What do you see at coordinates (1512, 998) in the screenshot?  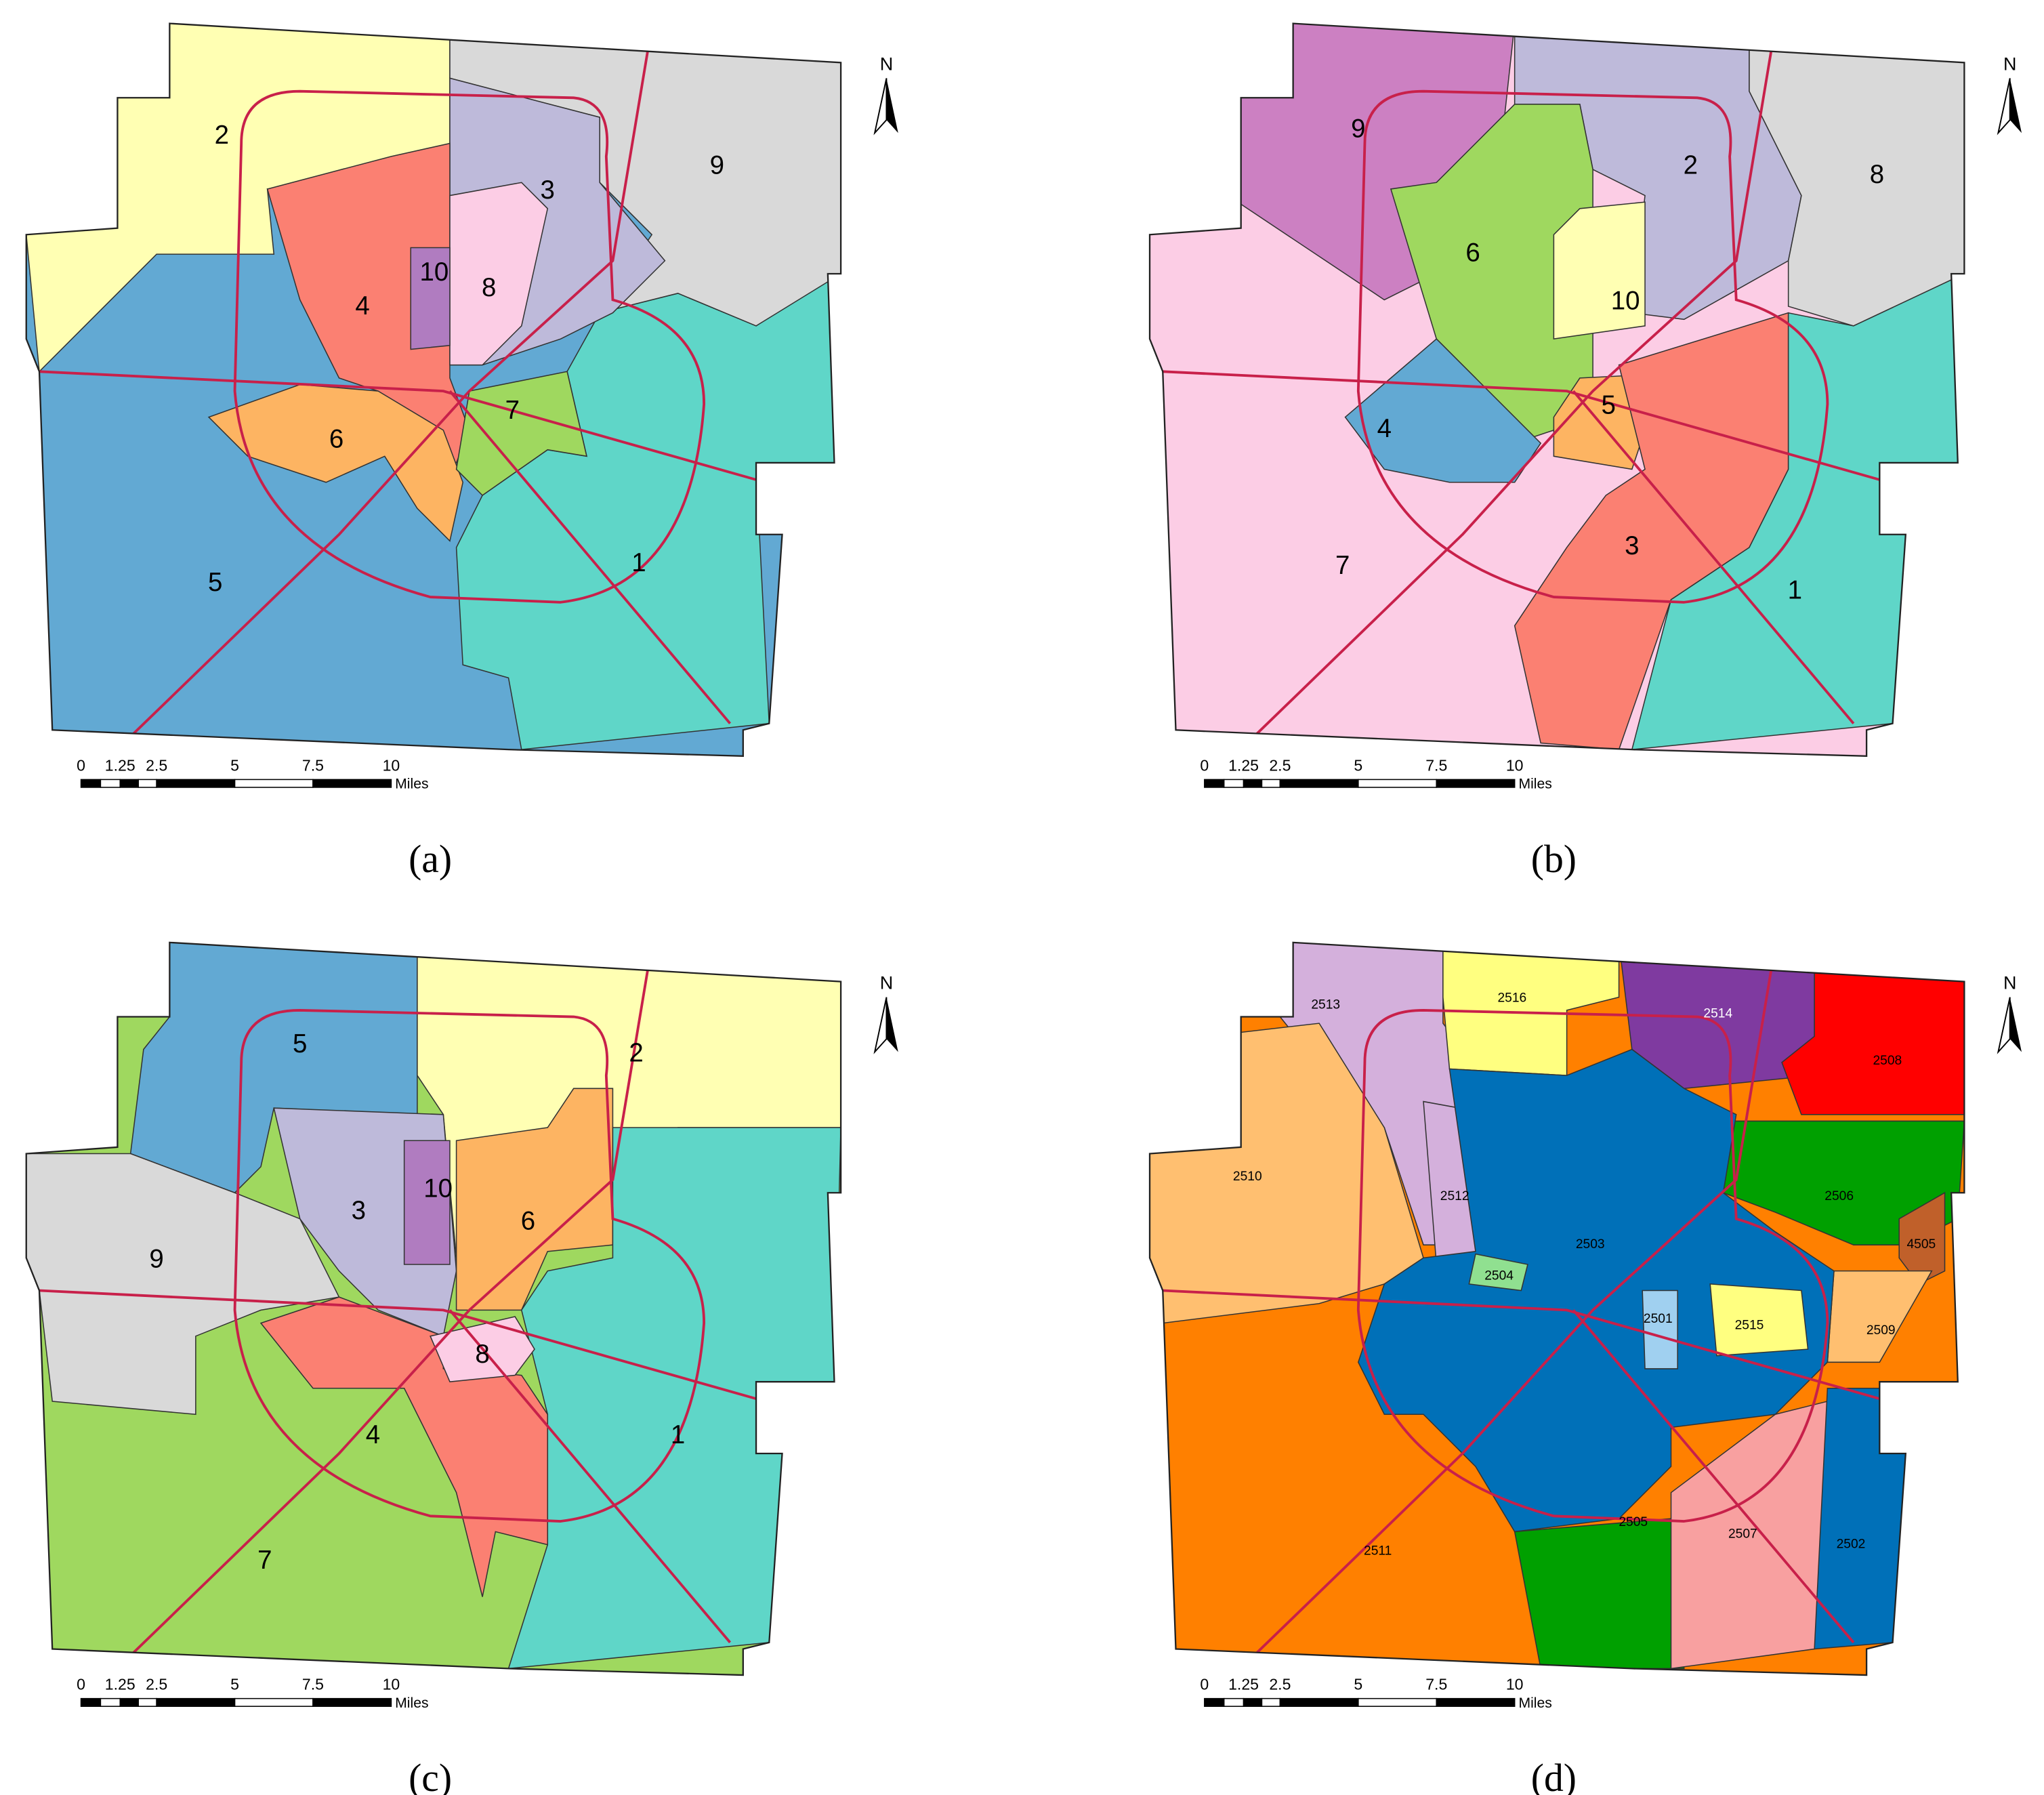 I see `region-label: 2516` at bounding box center [1512, 998].